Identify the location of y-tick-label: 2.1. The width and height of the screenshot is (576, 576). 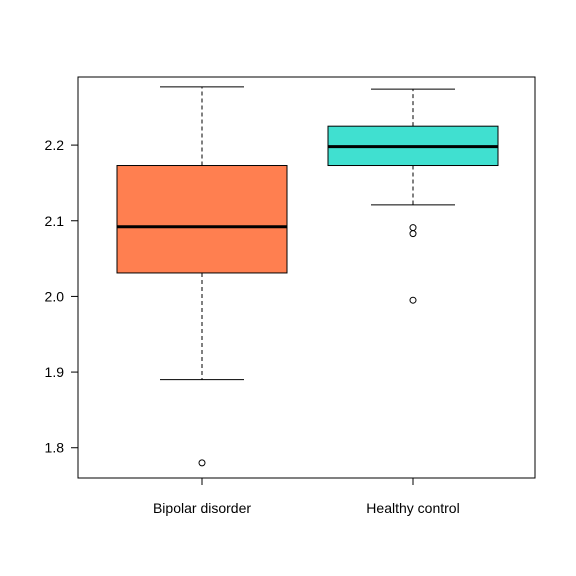
(55, 221).